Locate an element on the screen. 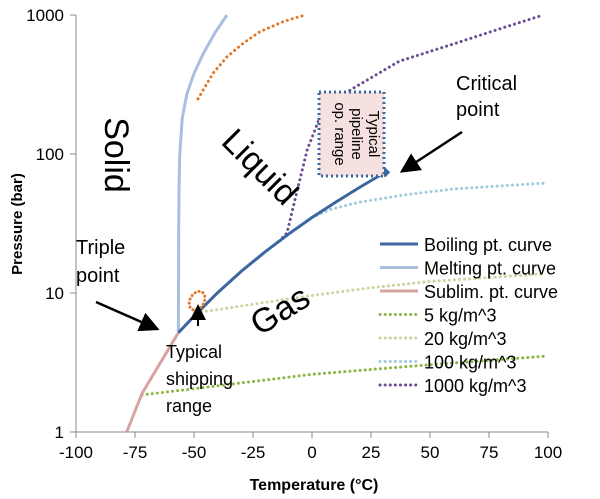 The width and height of the screenshot is (600, 499). y-axis-label: Pressure (bar) is located at coordinates (17, 224).